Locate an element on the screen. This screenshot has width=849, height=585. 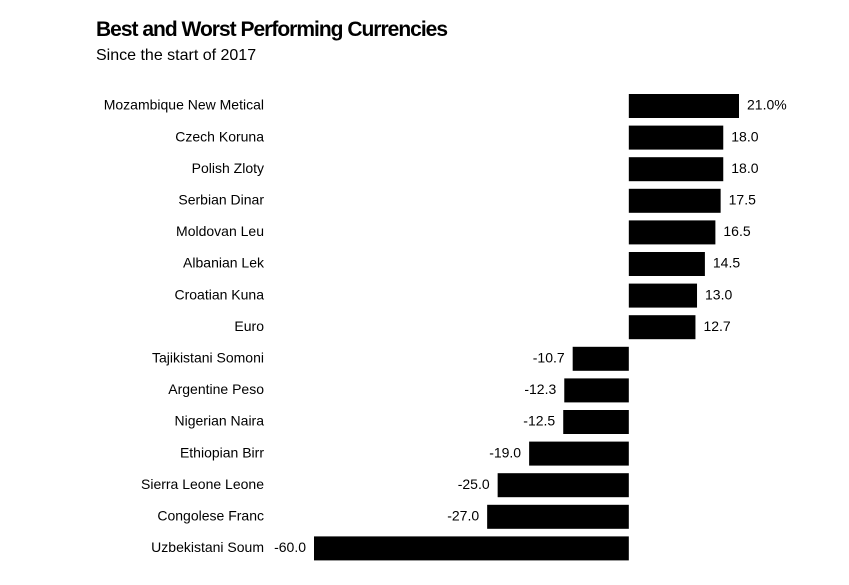
value-label: -10.7 is located at coordinates (549, 358).